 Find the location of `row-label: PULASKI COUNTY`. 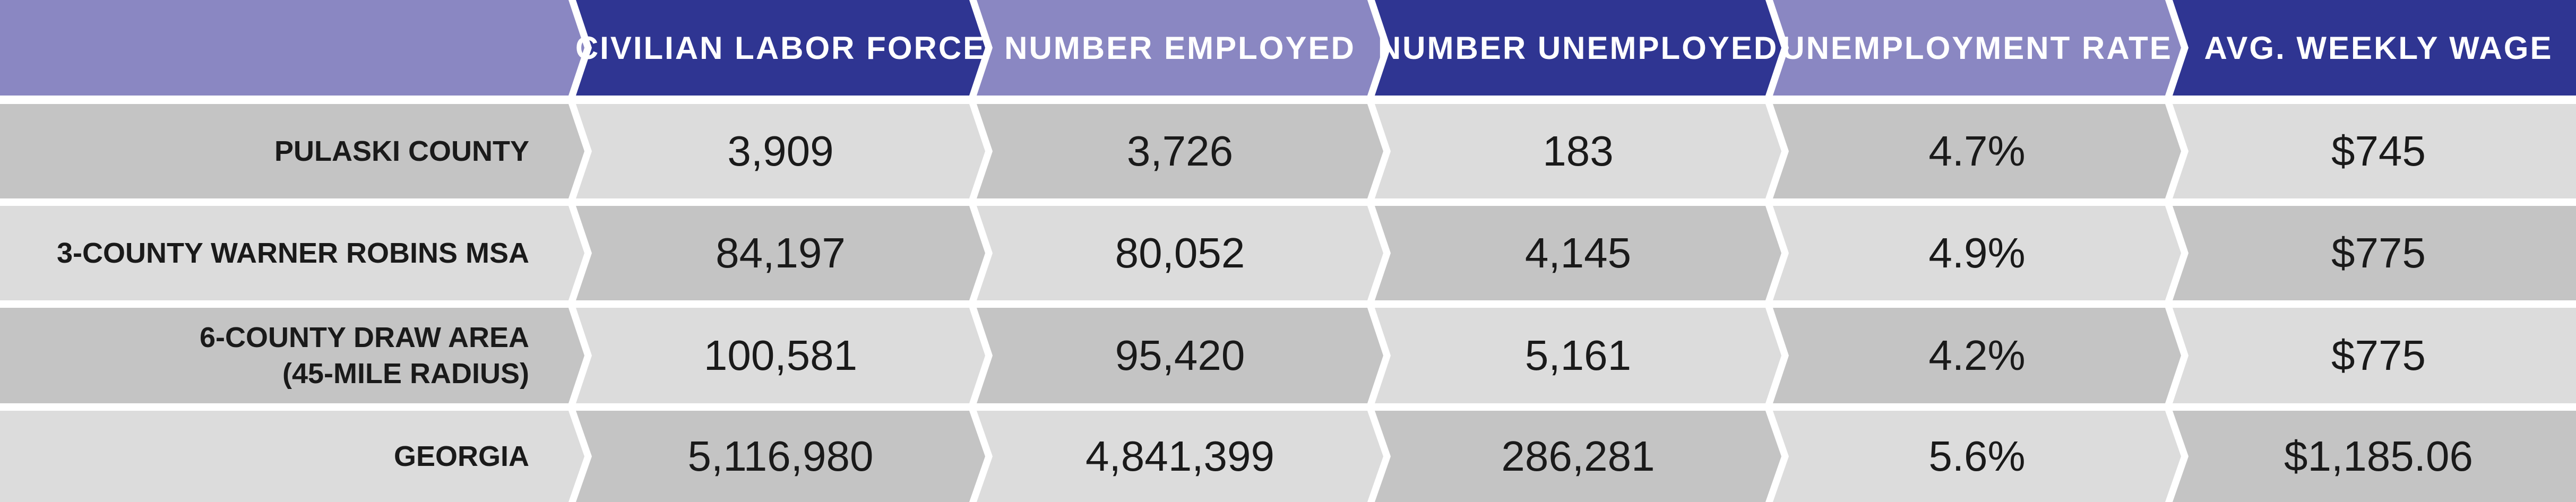

row-label: PULASKI COUNTY is located at coordinates (288, 151).